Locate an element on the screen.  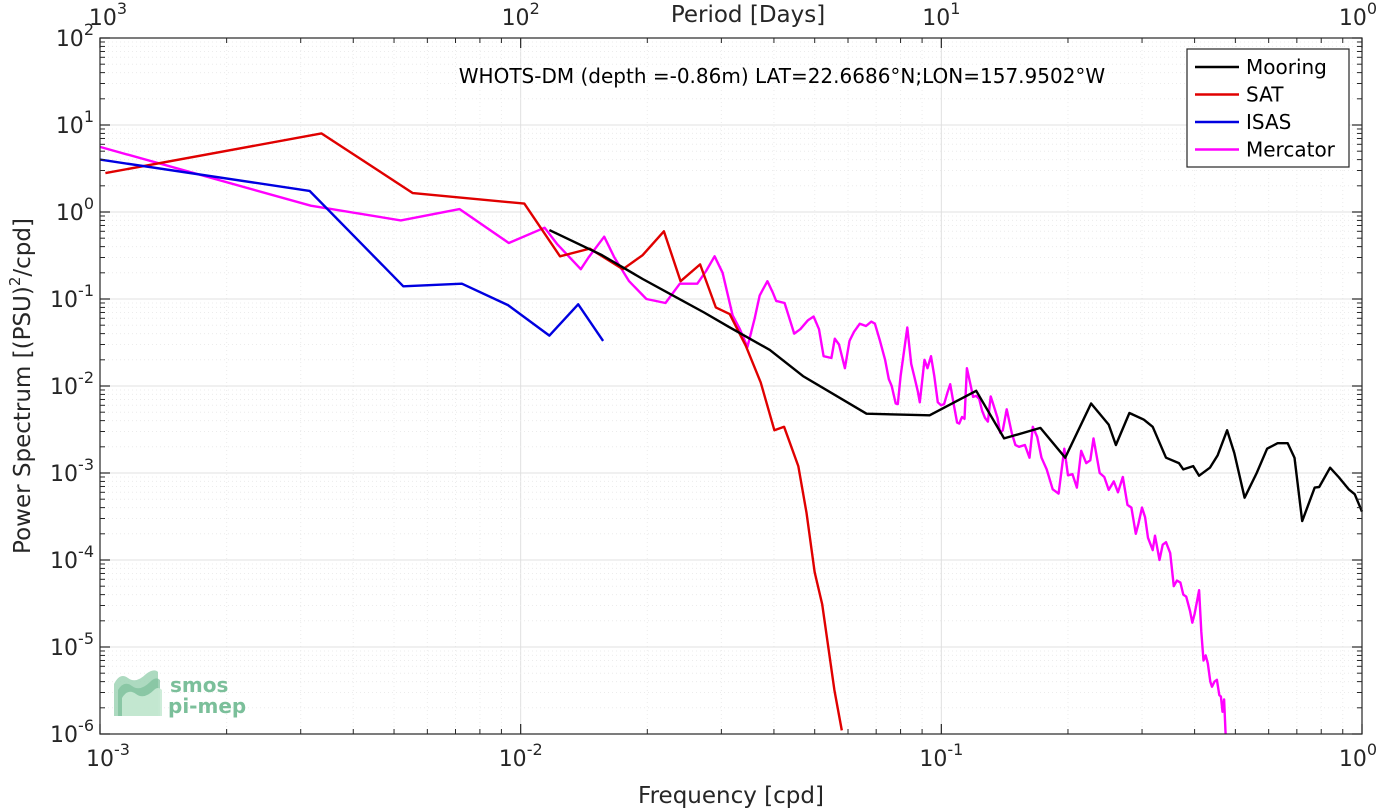
y-tick-label: 10⁻¹ is located at coordinates (72, 297).